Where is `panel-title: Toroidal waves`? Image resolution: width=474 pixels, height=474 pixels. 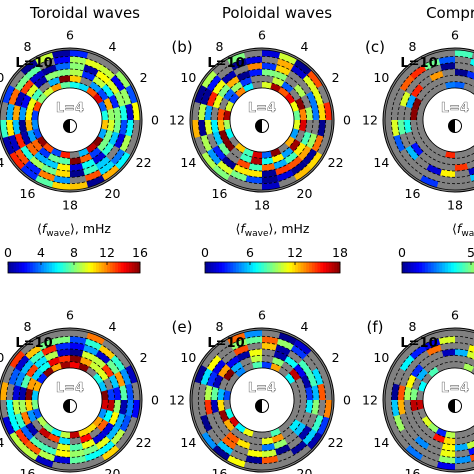 panel-title: Toroidal waves is located at coordinates (84, 13).